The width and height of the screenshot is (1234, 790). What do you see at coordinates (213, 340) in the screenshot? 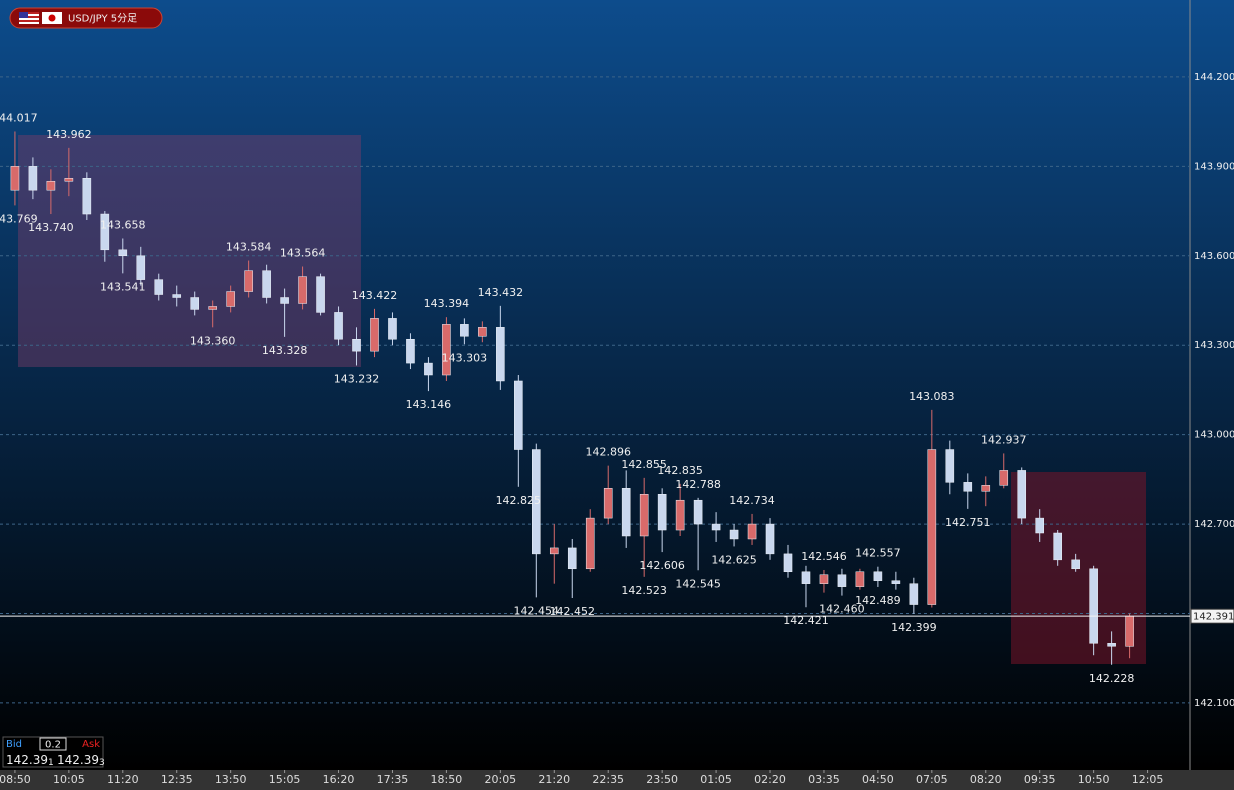
I see `price-annotation: 143.360` at bounding box center [213, 340].